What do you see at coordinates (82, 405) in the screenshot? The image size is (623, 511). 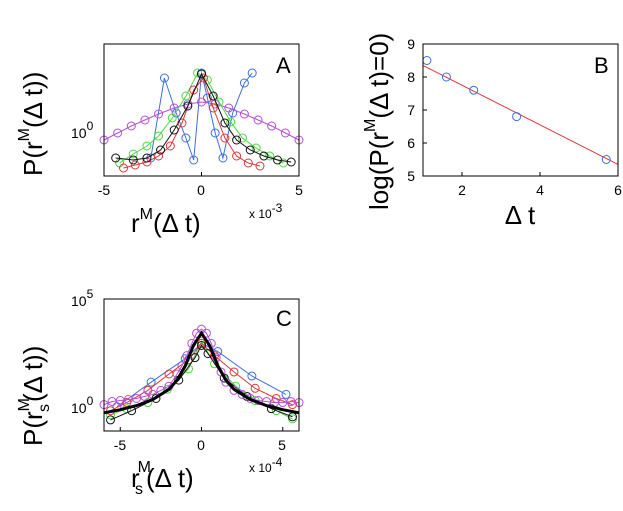 I see `panel-c-y-tick-label: 10⁰` at bounding box center [82, 405].